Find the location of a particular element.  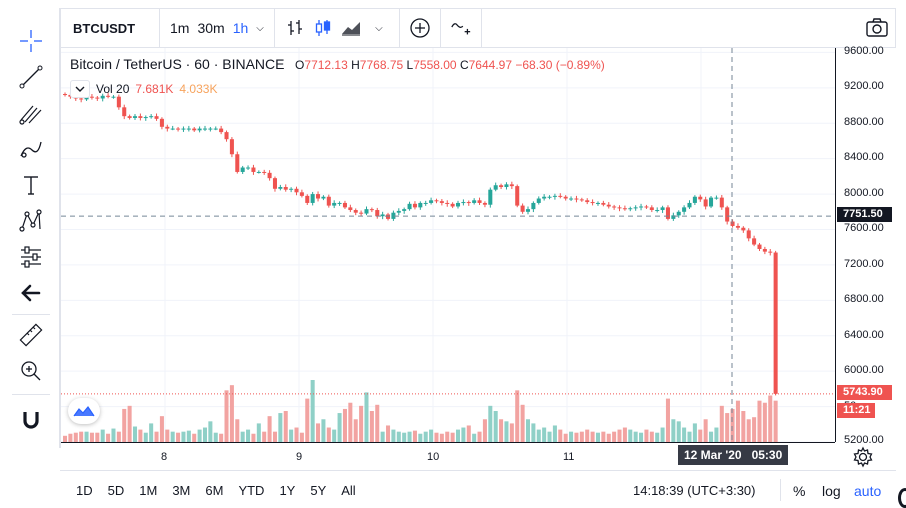

time-tick: 11 is located at coordinates (569, 457).